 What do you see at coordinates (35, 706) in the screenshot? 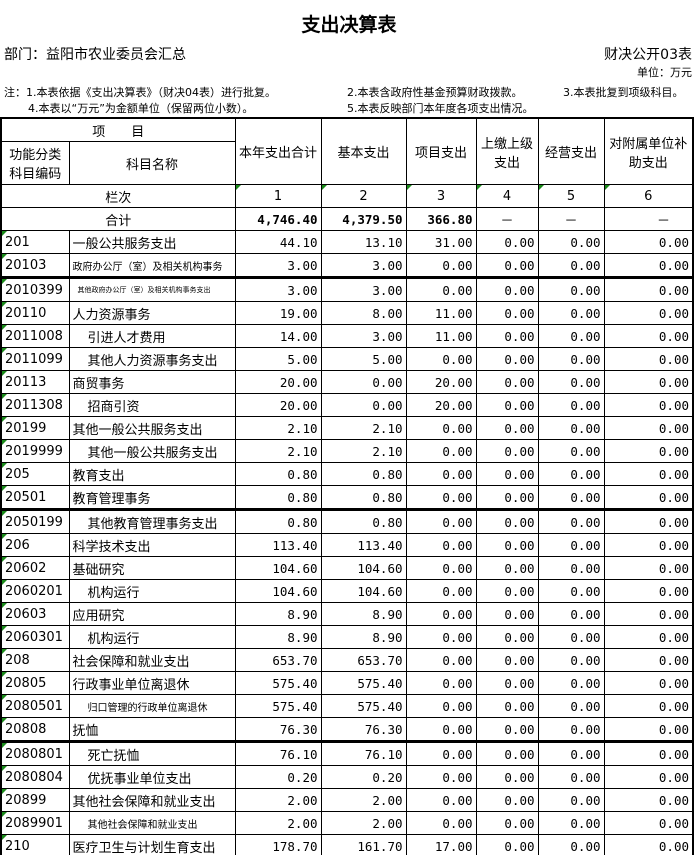
I see `function-code: 2080501` at bounding box center [35, 706].